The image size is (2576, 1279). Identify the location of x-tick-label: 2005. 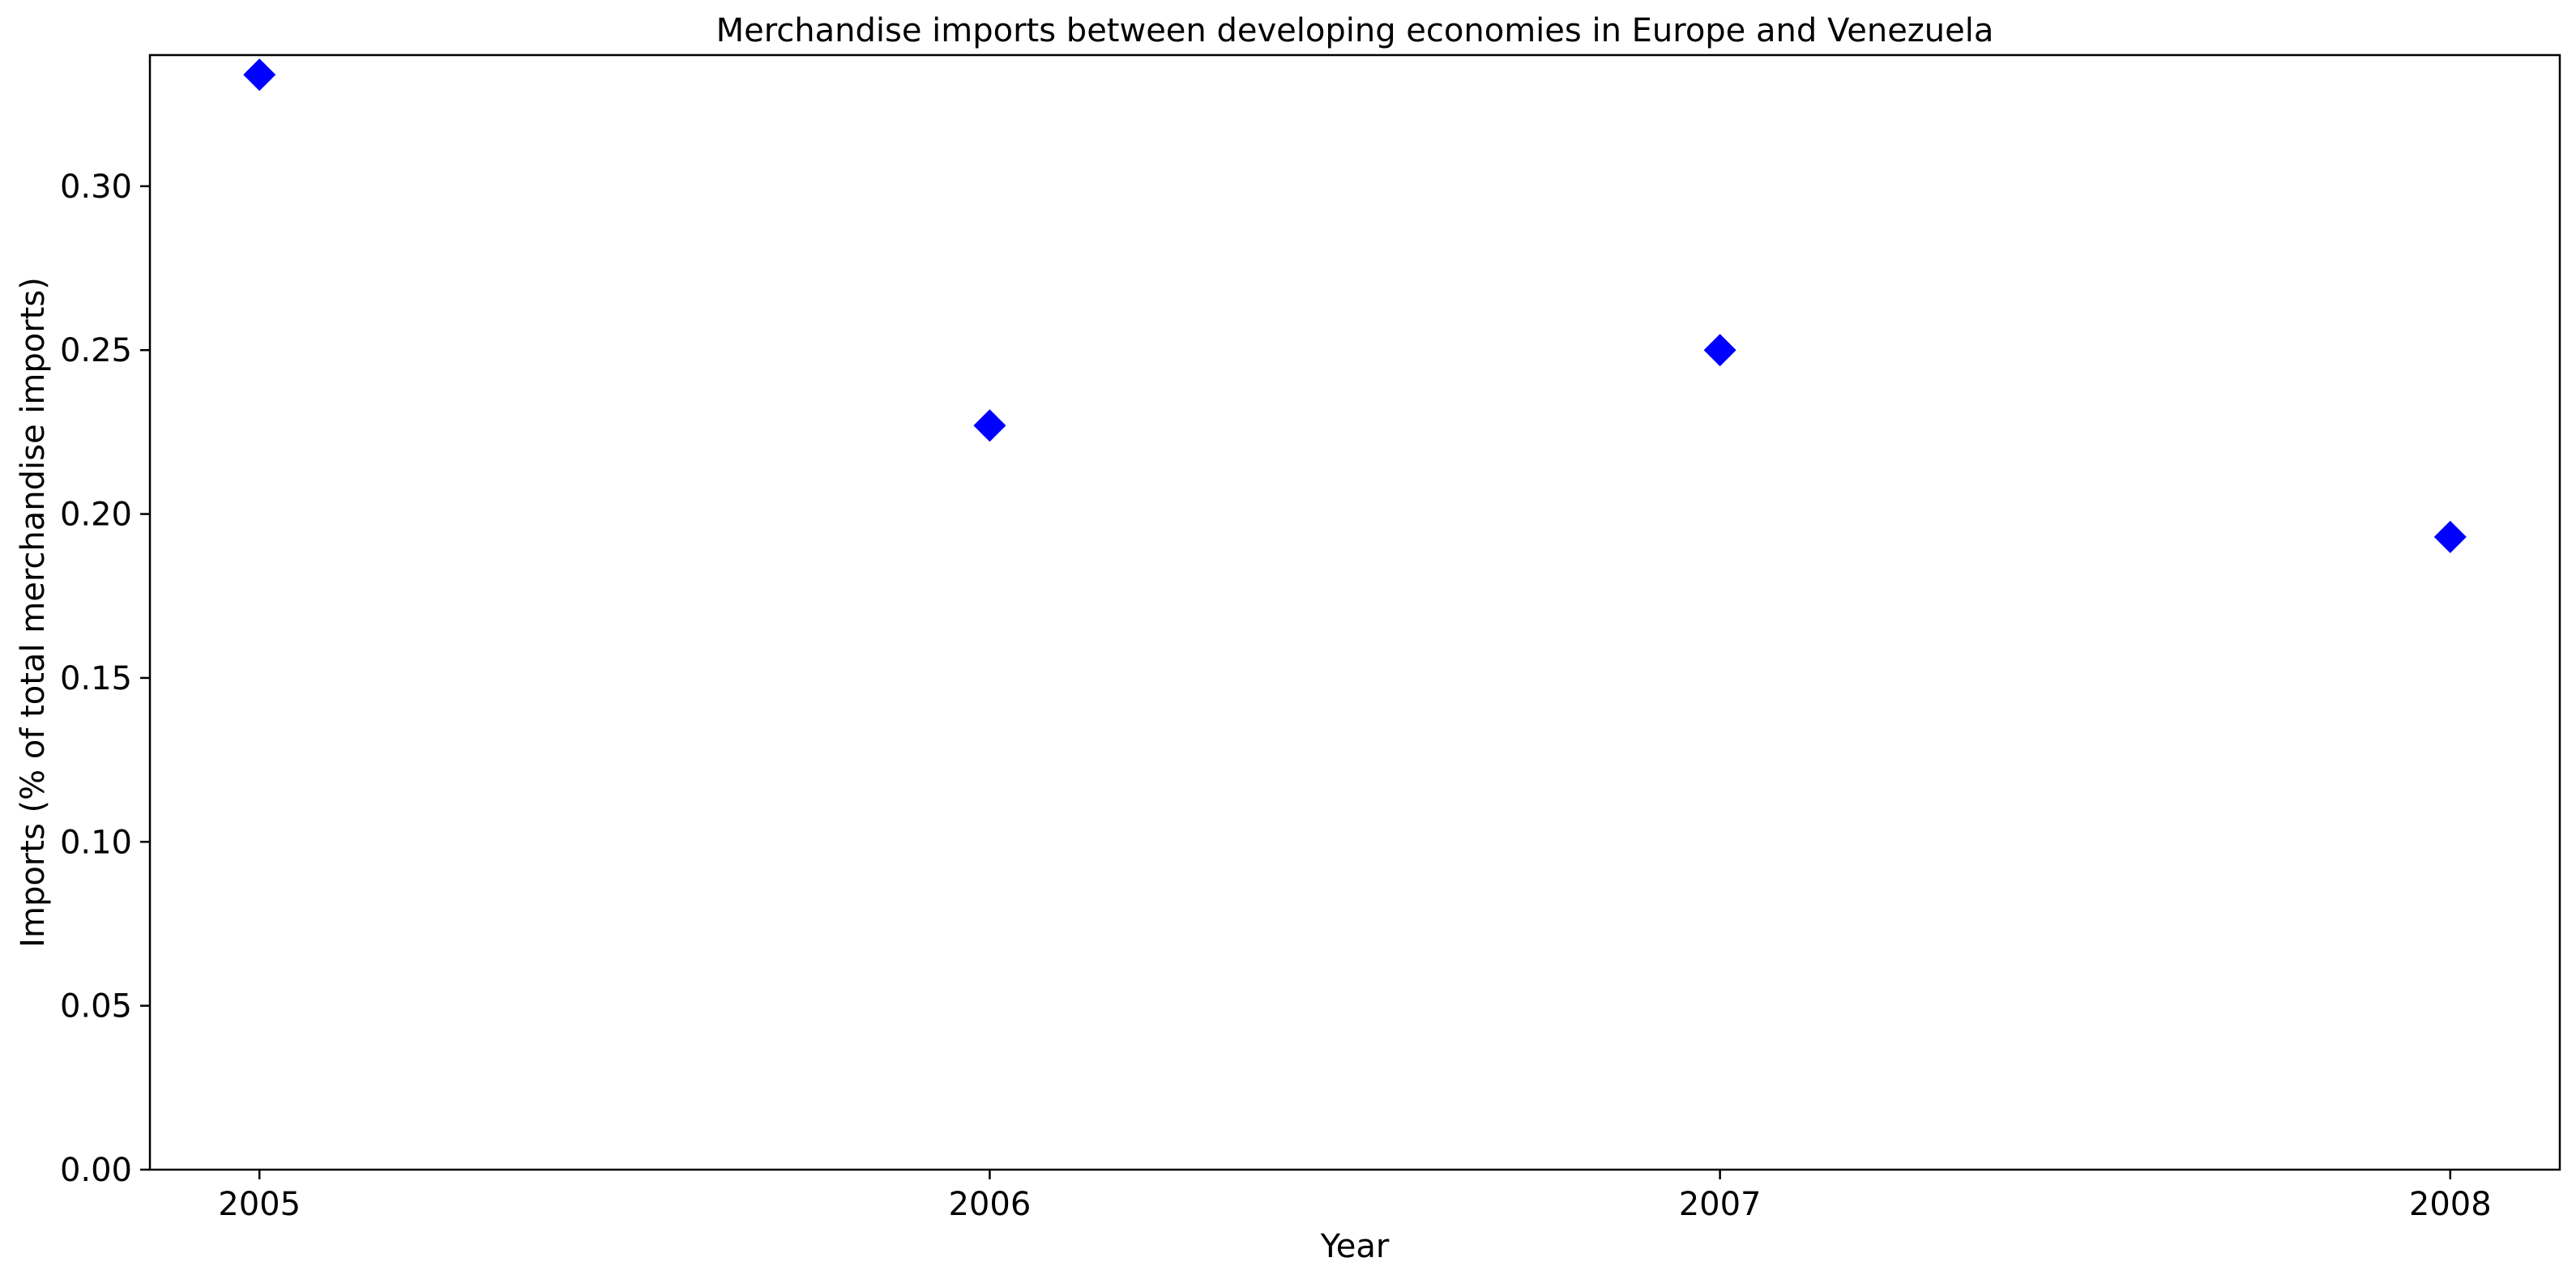
(259, 1204).